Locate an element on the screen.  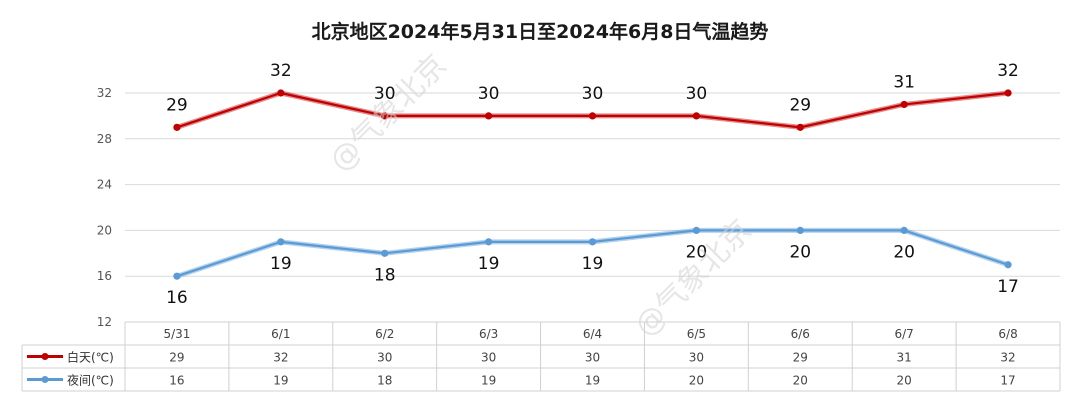
legend-label: 白天(℃) is located at coordinates (90, 357).